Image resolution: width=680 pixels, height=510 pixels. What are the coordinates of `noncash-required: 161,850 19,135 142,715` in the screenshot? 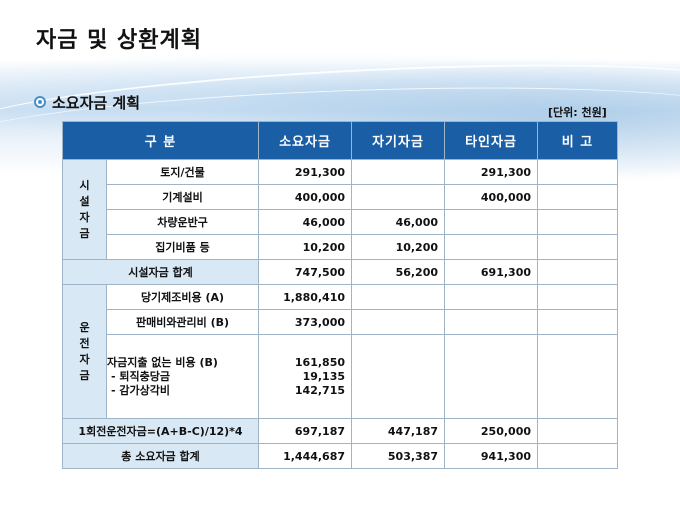 It's located at (305, 376).